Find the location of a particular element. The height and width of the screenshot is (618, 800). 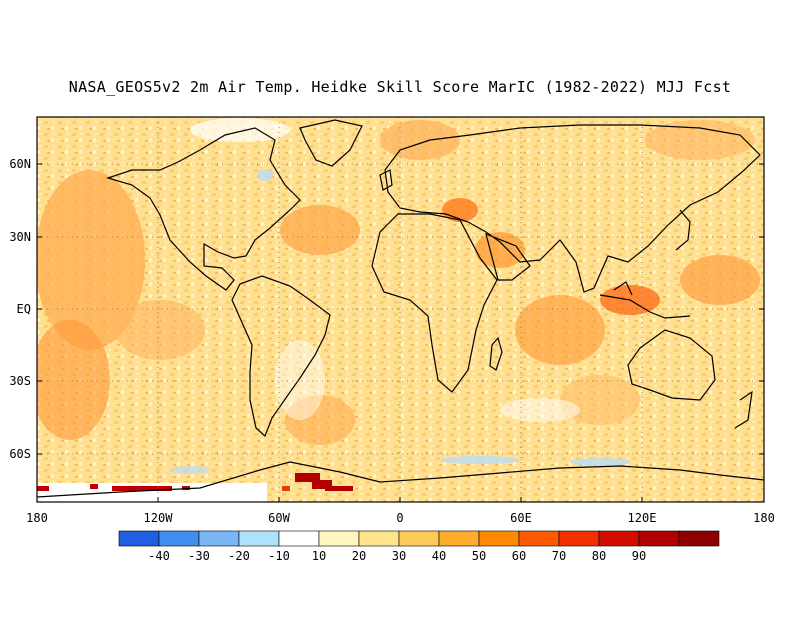

colorbar: -40 -30 -20 -10 10 20 30 40 50 60 70 80 90 is located at coordinates (419, 546).